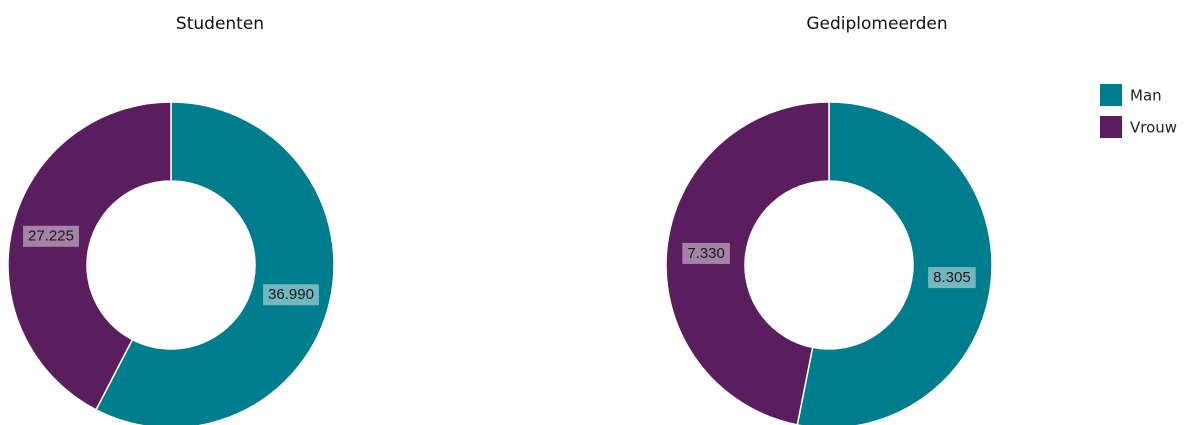  Describe the element at coordinates (220, 24) in the screenshot. I see `chart-title: Studenten` at that location.